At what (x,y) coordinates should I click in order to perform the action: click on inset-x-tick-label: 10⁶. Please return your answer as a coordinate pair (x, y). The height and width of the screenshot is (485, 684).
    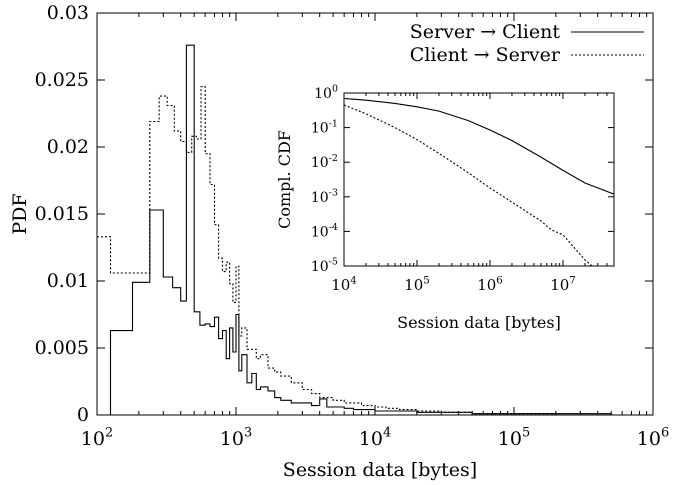
    Looking at the image, I should click on (490, 284).